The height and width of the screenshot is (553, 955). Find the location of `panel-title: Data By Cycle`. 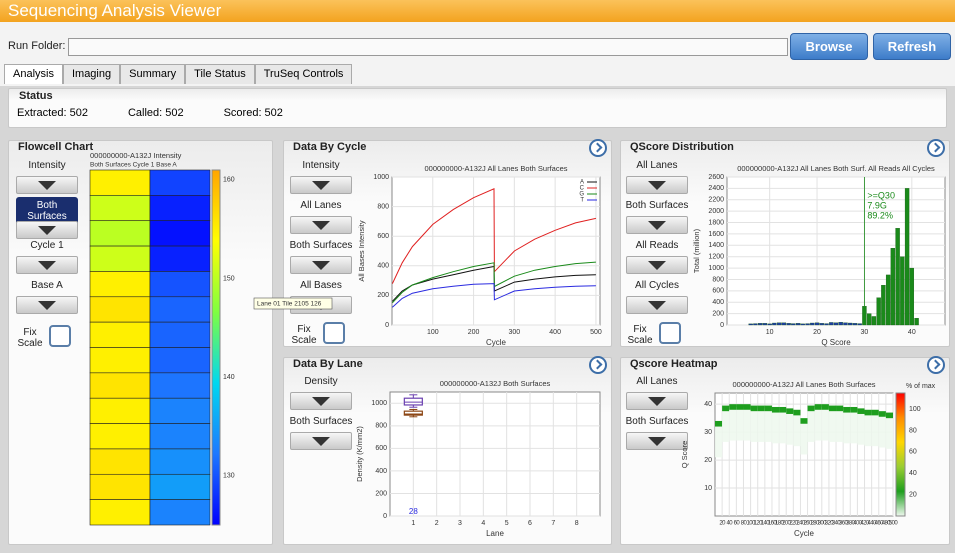

panel-title: Data By Cycle is located at coordinates (330, 147).